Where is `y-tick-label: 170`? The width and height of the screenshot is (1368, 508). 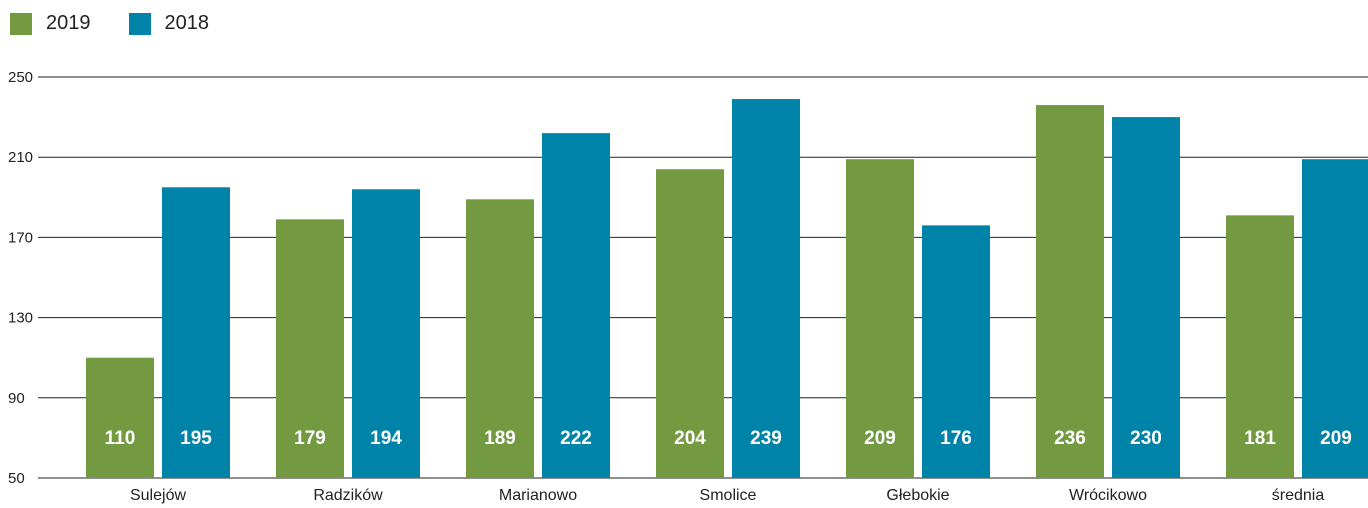 y-tick-label: 170 is located at coordinates (20, 237).